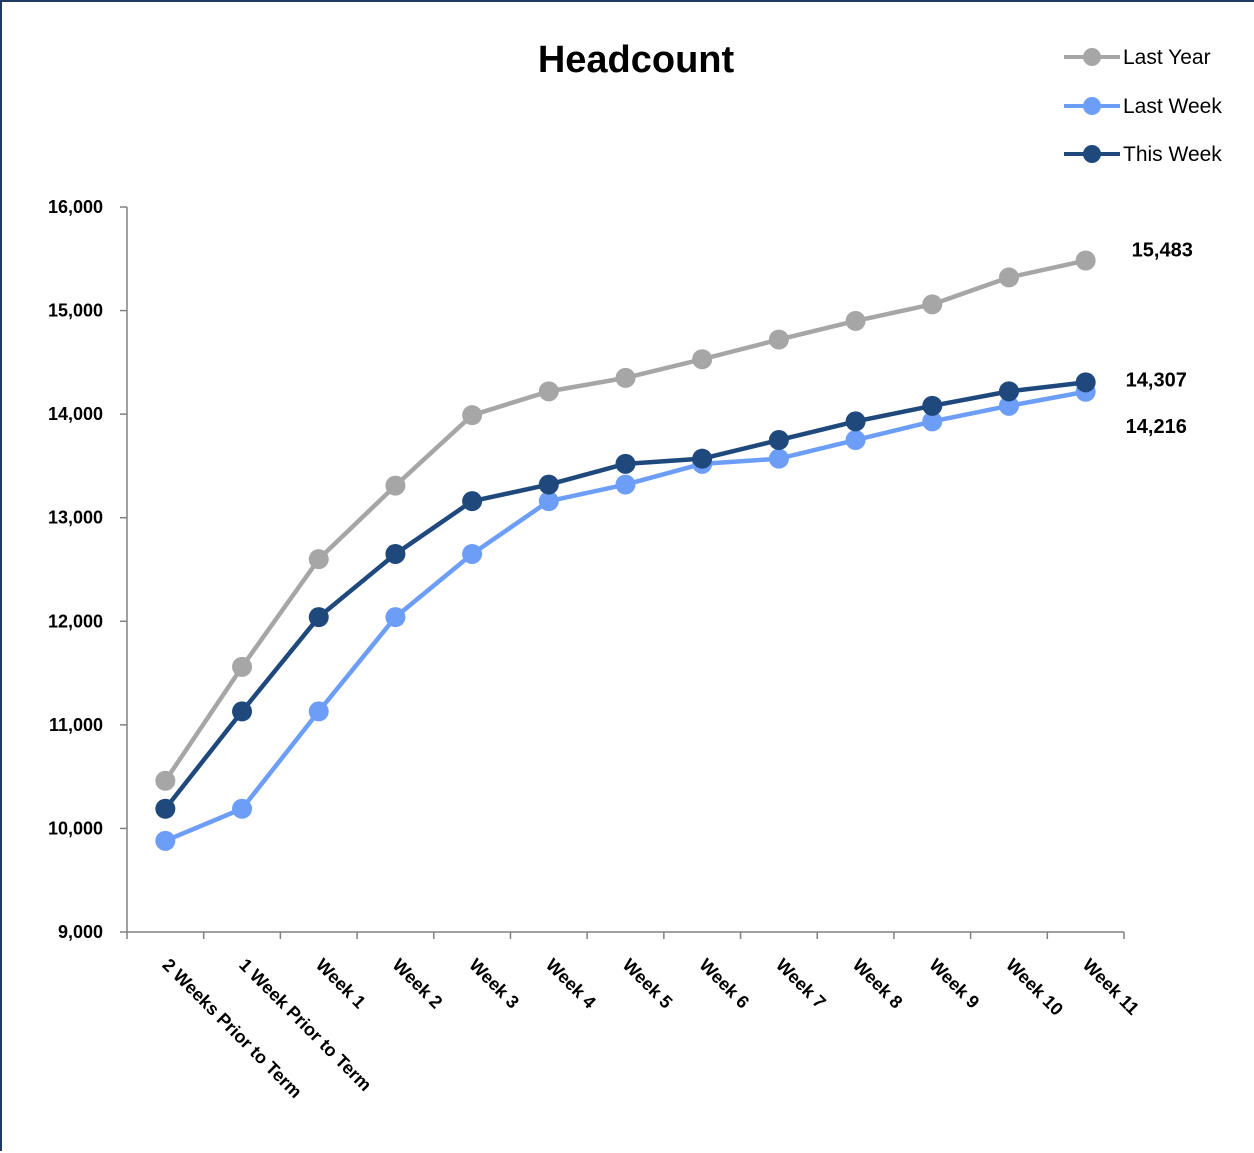 The width and height of the screenshot is (1254, 1153). What do you see at coordinates (724, 984) in the screenshot?
I see `x-tick-label: Week 6` at bounding box center [724, 984].